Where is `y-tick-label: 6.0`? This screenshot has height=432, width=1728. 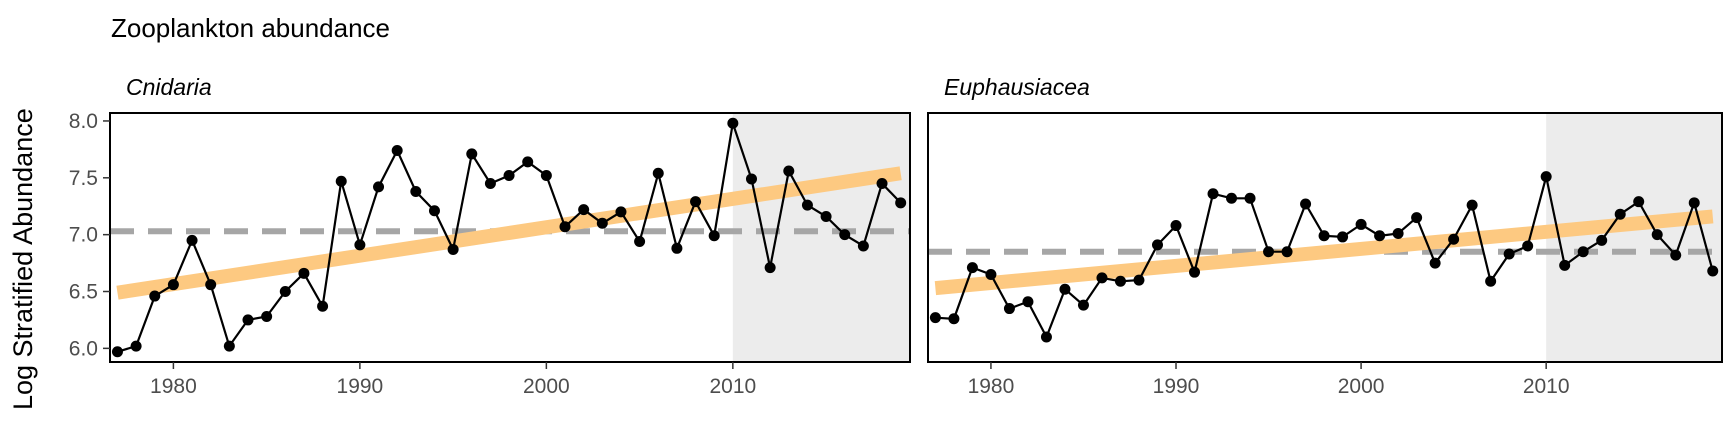 y-tick-label: 6.0 is located at coordinates (83, 348).